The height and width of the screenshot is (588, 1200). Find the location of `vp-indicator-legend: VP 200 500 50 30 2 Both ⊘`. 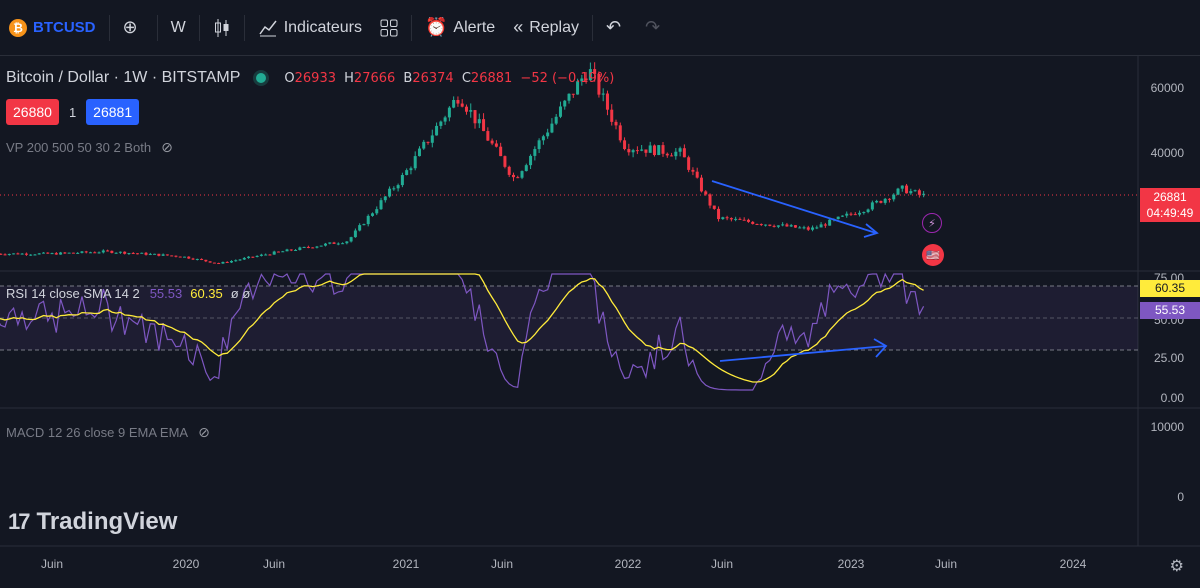

vp-indicator-legend: VP 200 500 50 30 2 Both ⊘ is located at coordinates (89, 147).